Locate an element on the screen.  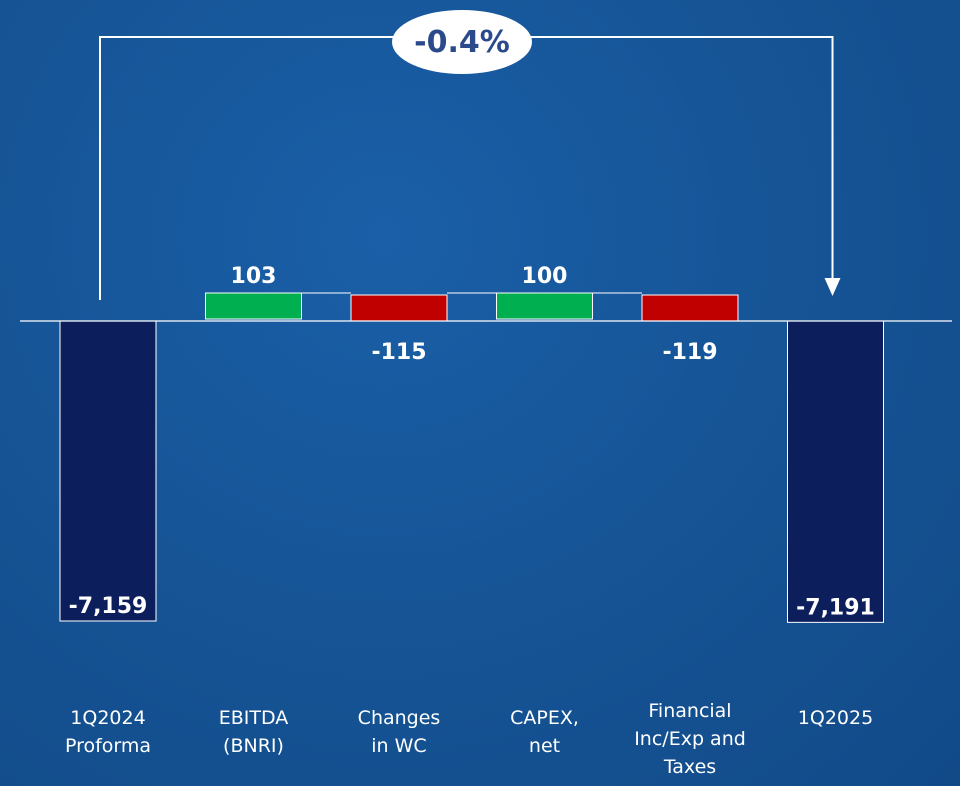
change-percent: -0.4% is located at coordinates (462, 42).